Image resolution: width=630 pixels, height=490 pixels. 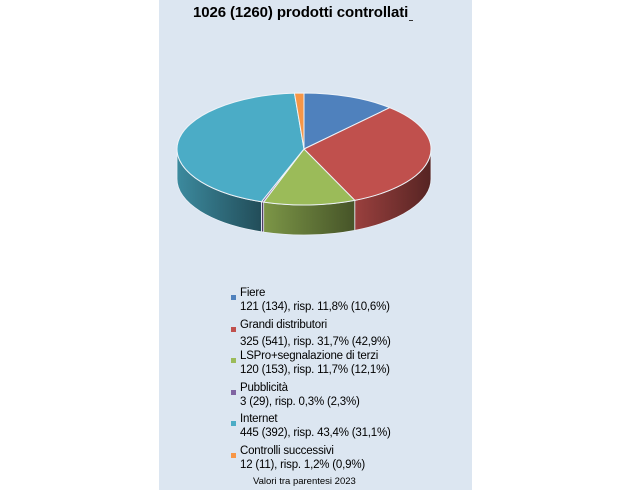 I want to click on legend-value: 121 (134), risp. 11,8% (10,6%), so click(x=315, y=307).